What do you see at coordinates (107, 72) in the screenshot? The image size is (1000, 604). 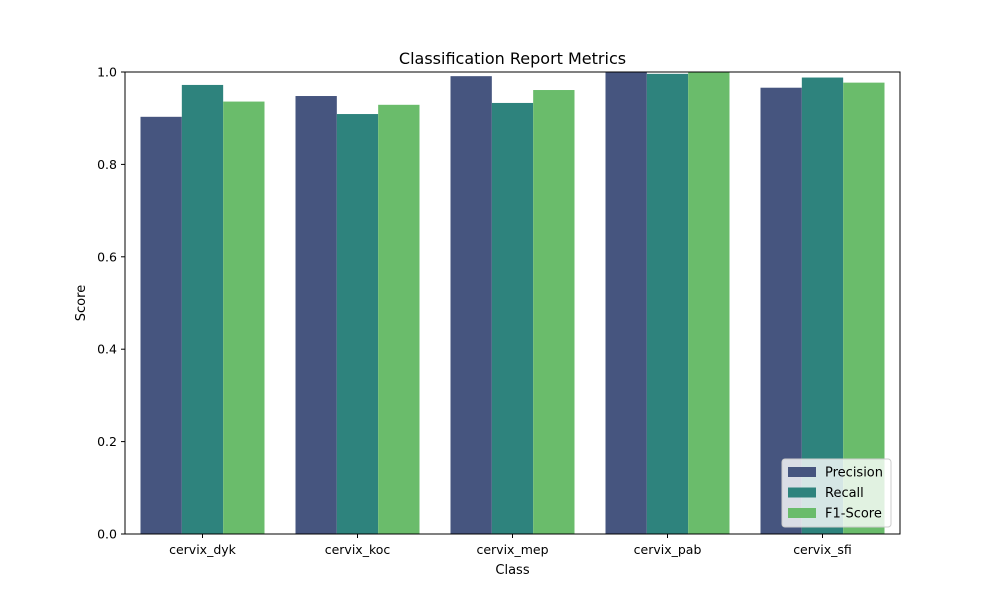 I see `y-tick-label: 1.0` at bounding box center [107, 72].